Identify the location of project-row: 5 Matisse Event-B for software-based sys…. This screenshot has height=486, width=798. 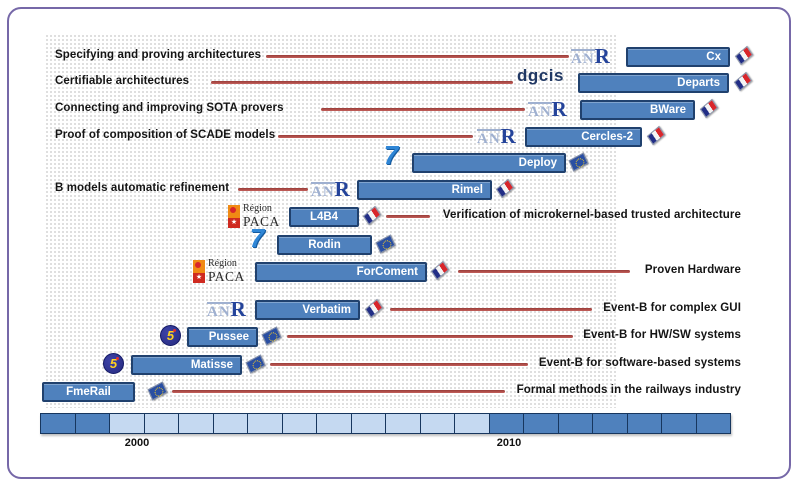
(399, 365).